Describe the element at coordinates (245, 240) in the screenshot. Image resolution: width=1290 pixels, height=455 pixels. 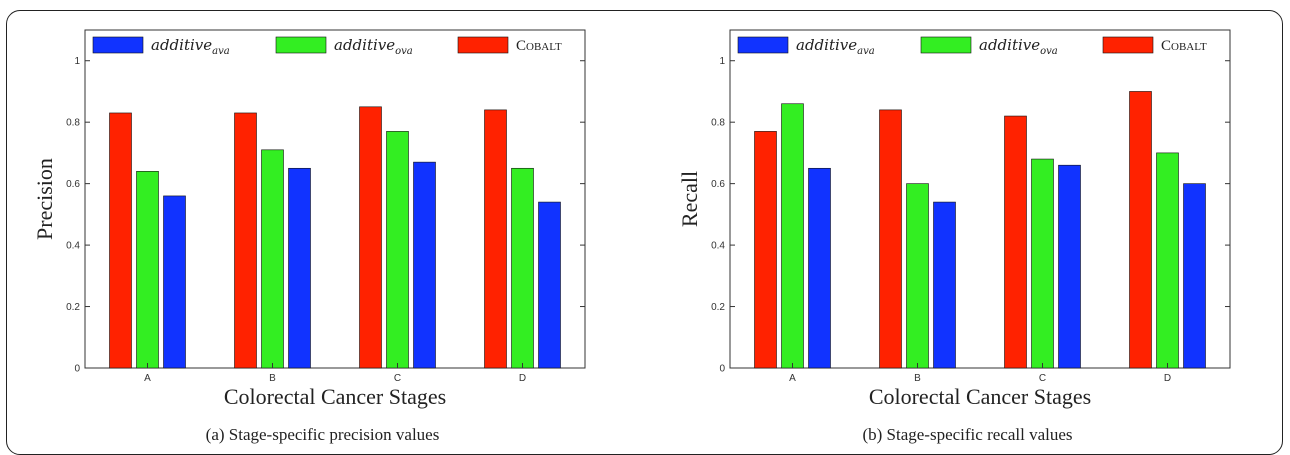
I see `precision-bar-COBALT-B` at that location.